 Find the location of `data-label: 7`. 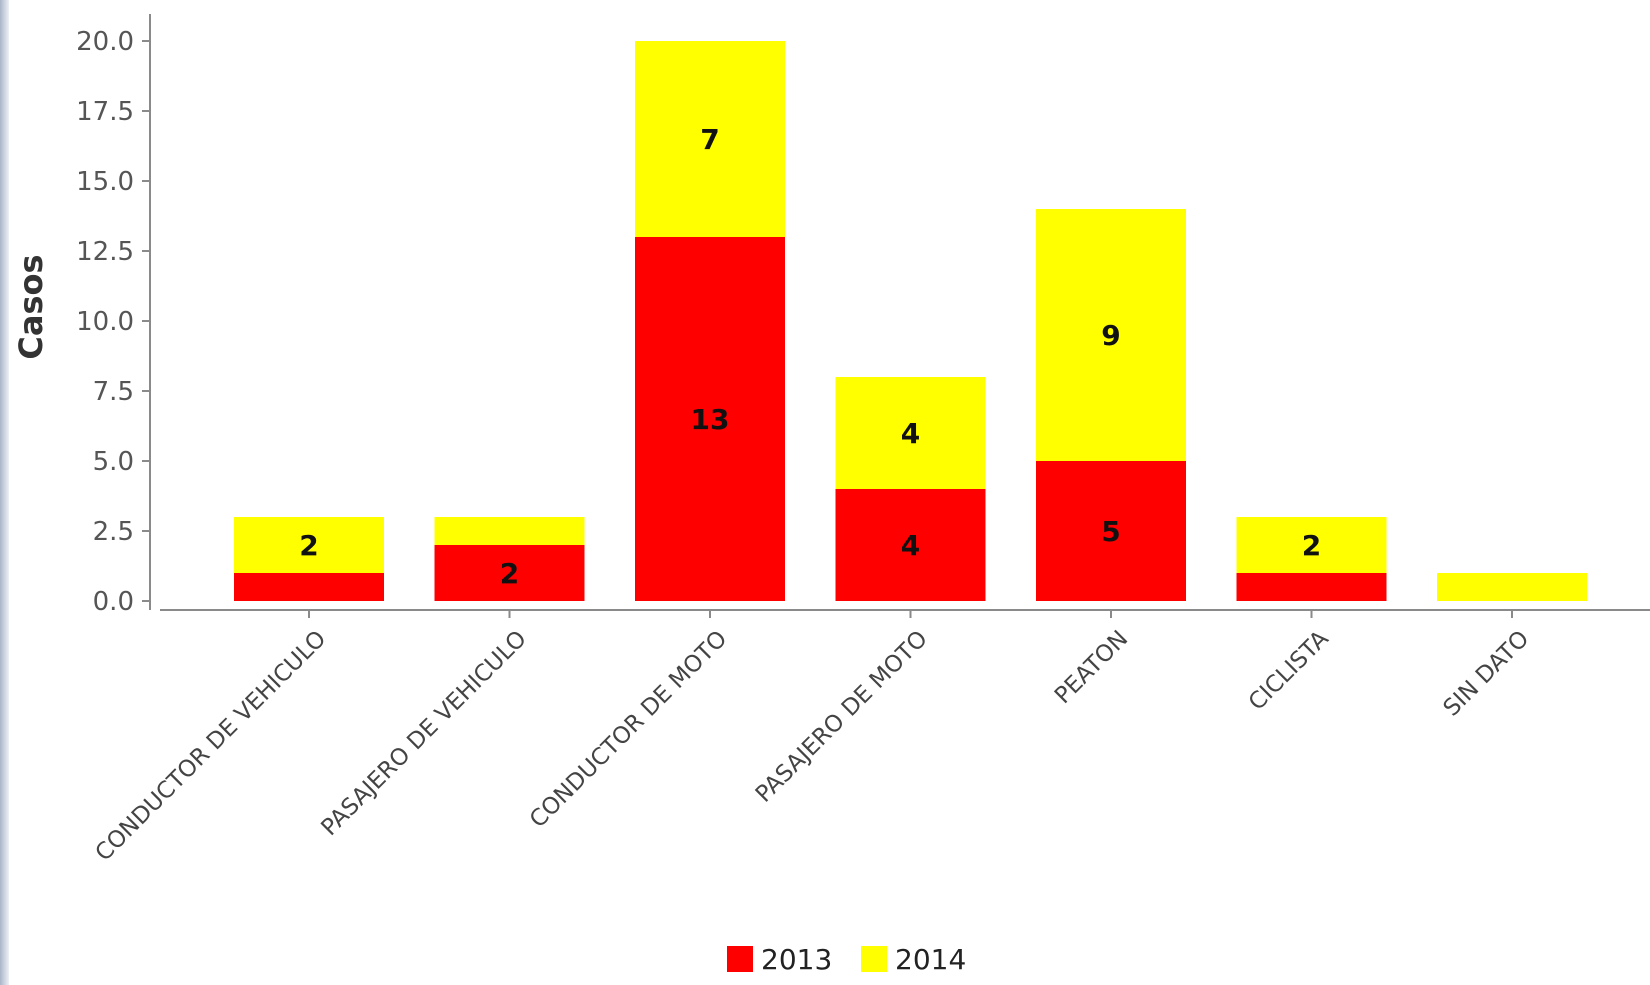

data-label: 7 is located at coordinates (709, 139).